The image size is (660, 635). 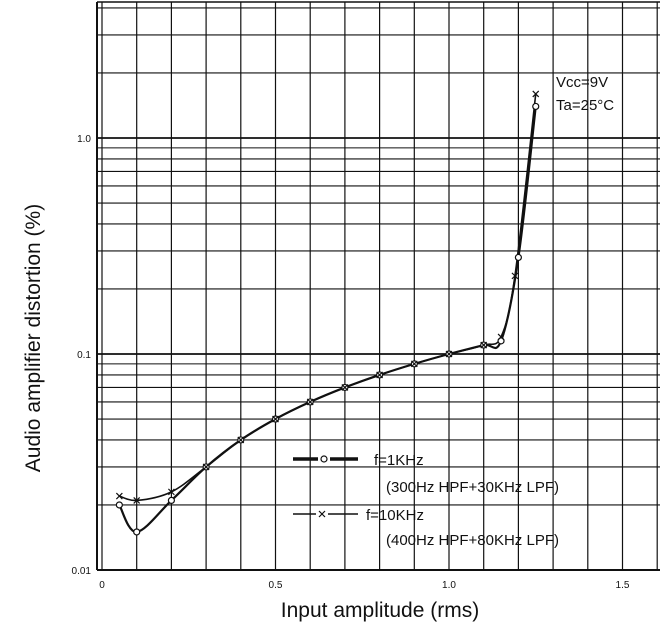 What do you see at coordinates (582, 82) in the screenshot?
I see `annotation-vcc: Vcc=9V` at bounding box center [582, 82].